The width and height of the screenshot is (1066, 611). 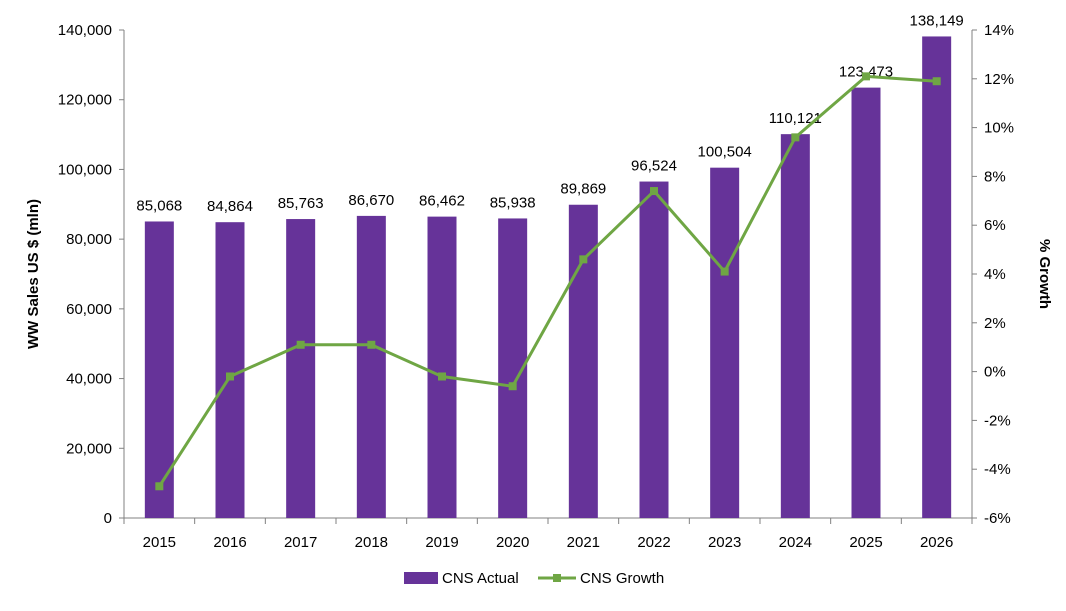 What do you see at coordinates (421, 578) in the screenshot?
I see `legend-bar-swatch` at bounding box center [421, 578].